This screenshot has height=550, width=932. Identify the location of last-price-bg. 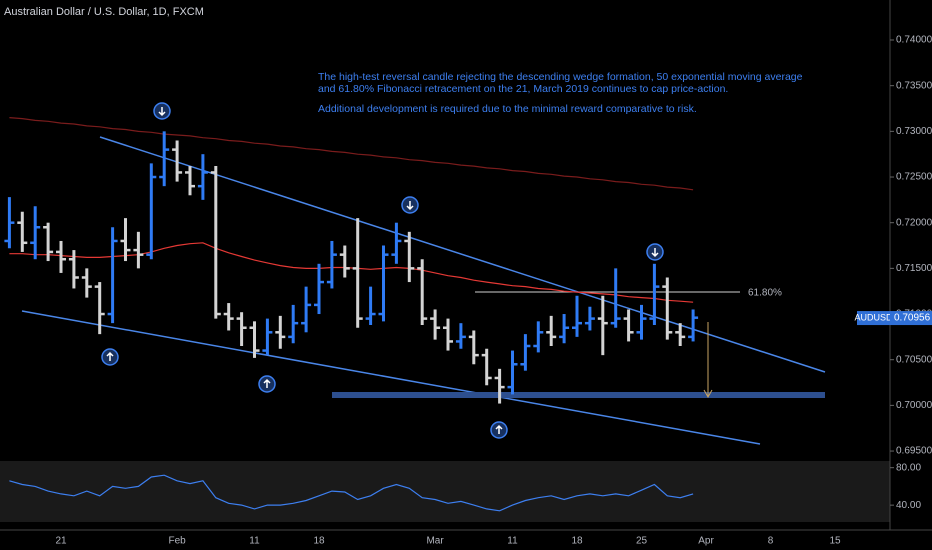
(911, 318).